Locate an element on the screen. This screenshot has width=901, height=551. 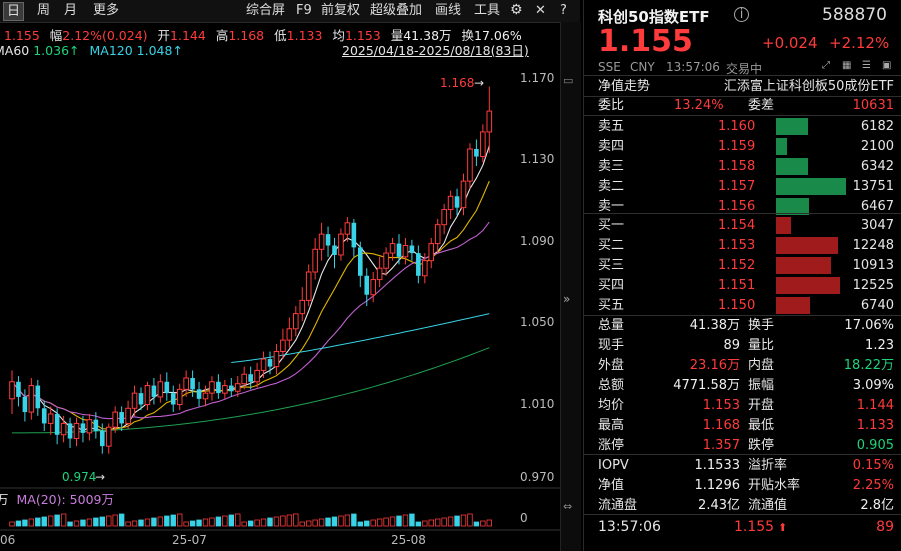
nav-trend-label: 净值走势 is located at coordinates (624, 86).